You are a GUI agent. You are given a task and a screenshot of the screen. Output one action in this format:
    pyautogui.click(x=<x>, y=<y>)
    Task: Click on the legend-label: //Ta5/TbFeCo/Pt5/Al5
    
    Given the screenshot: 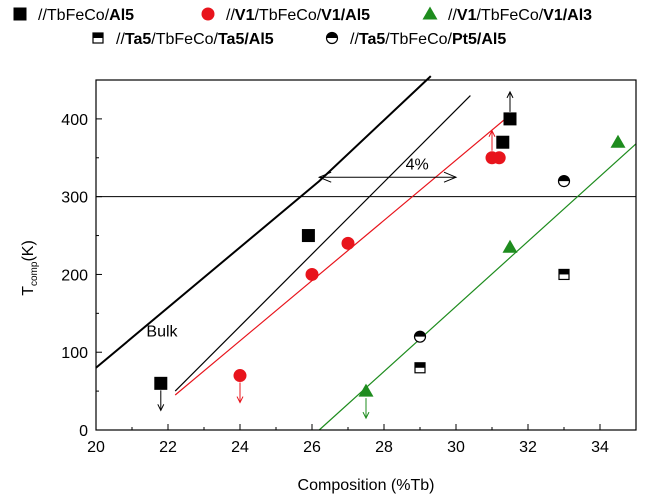 What is the action you would take?
    pyautogui.click(x=428, y=39)
    